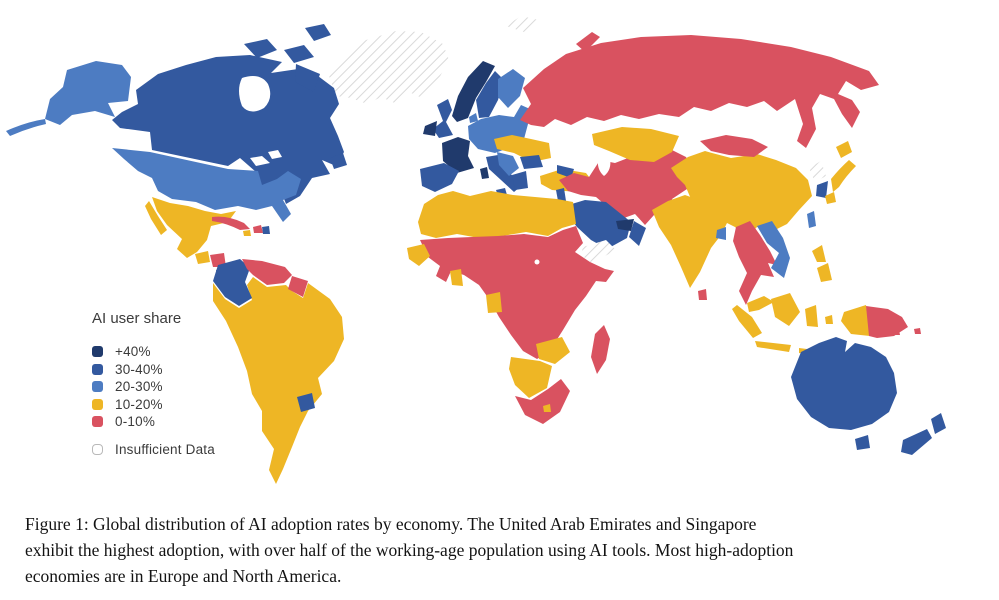 Image resolution: width=999 pixels, height=600 pixels. I want to click on region-haiti, so click(258, 229).